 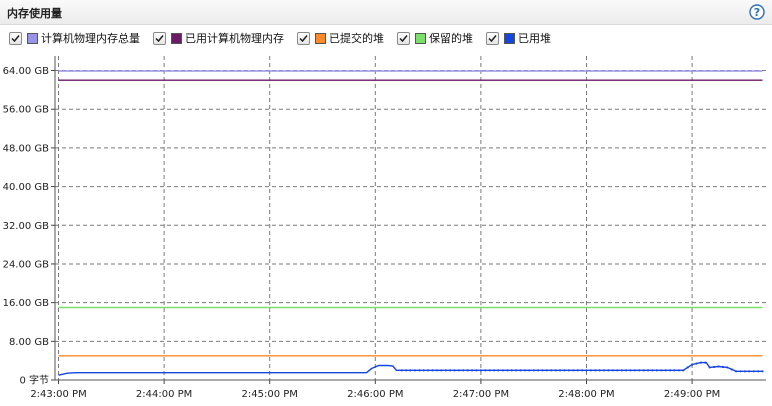 What do you see at coordinates (481, 394) in the screenshot?
I see `x-tick-label: 2:47:00 PM` at bounding box center [481, 394].